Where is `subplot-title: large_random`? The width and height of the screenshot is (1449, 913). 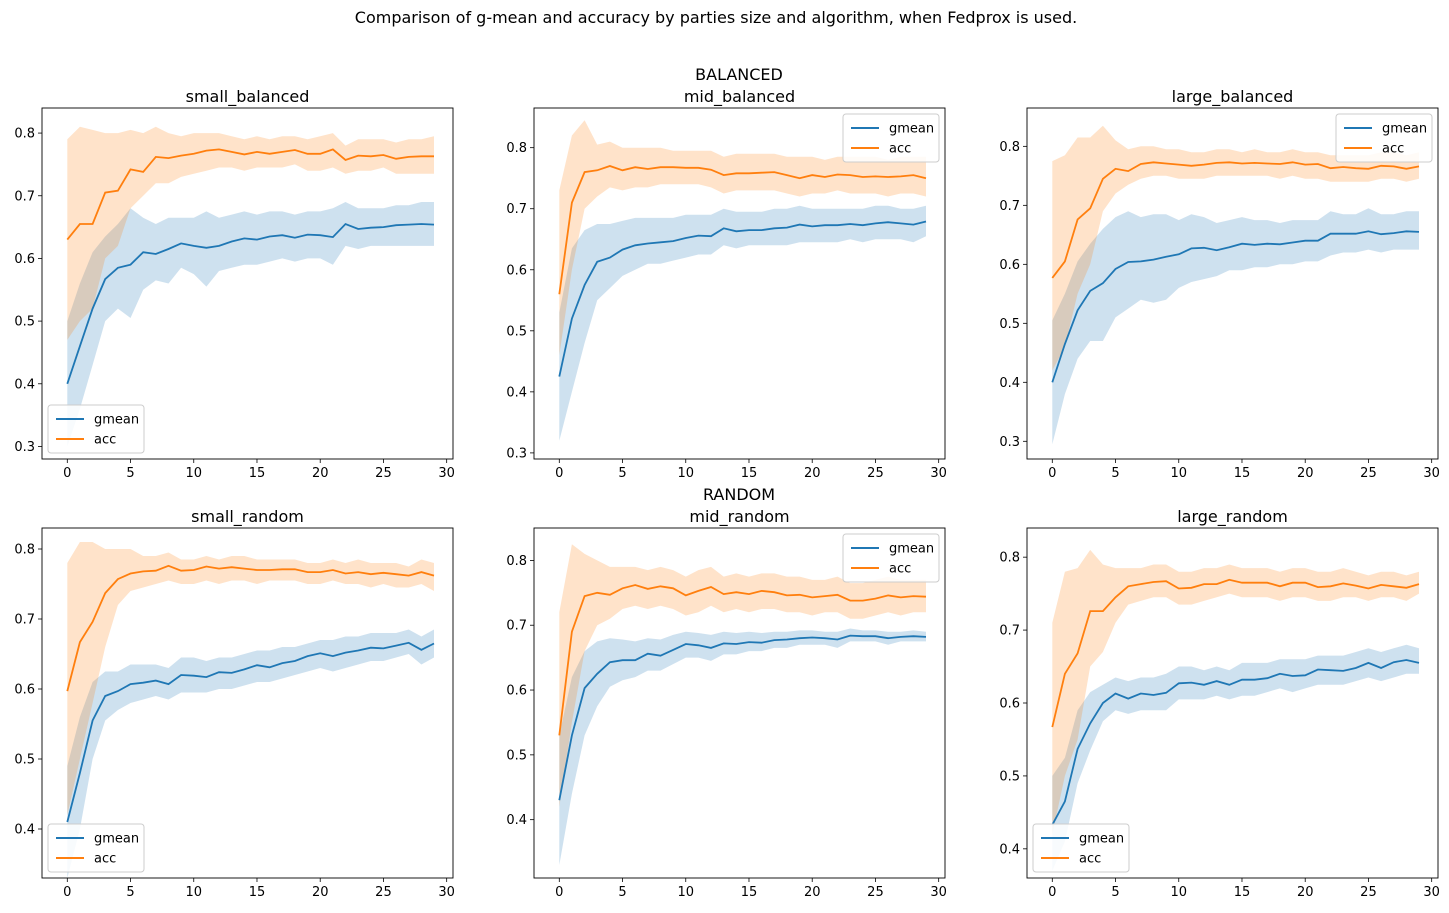 subplot-title: large_random is located at coordinates (1232, 517).